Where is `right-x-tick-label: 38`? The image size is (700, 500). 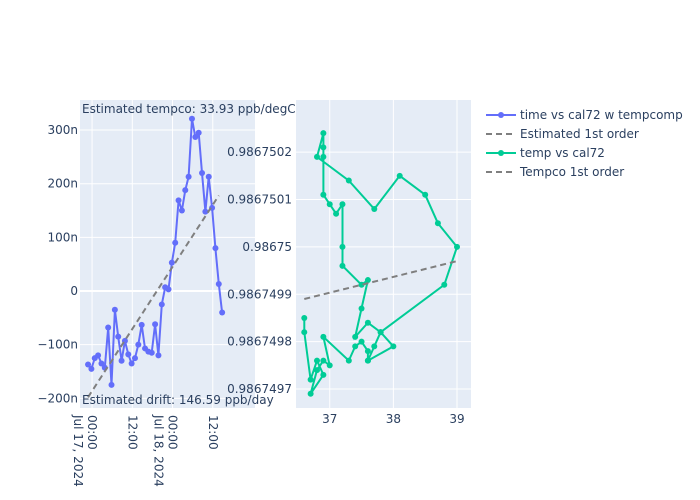 right-x-tick-label: 38 is located at coordinates (393, 419).